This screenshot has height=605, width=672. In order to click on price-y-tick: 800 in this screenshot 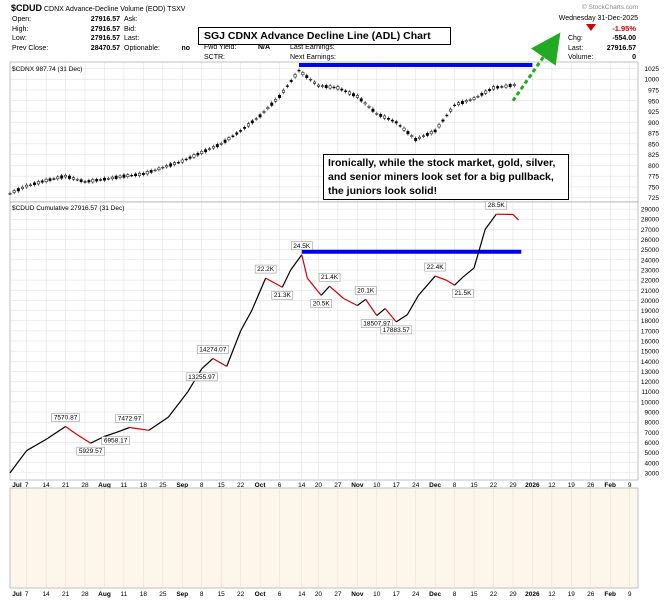, I will do `click(653, 166)`.